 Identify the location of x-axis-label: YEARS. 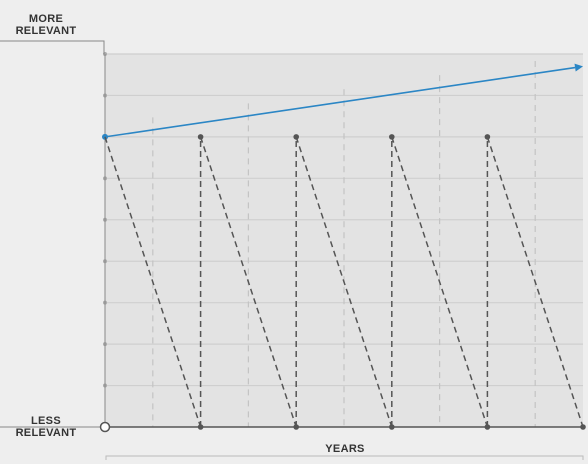
(344, 449).